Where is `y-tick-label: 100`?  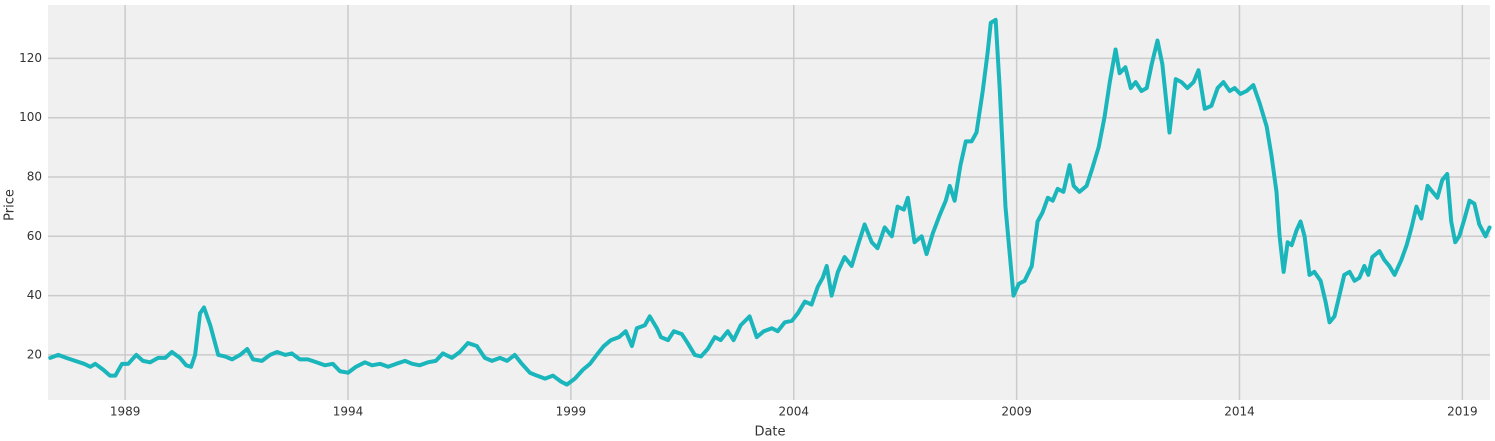 y-tick-label: 100 is located at coordinates (30, 117).